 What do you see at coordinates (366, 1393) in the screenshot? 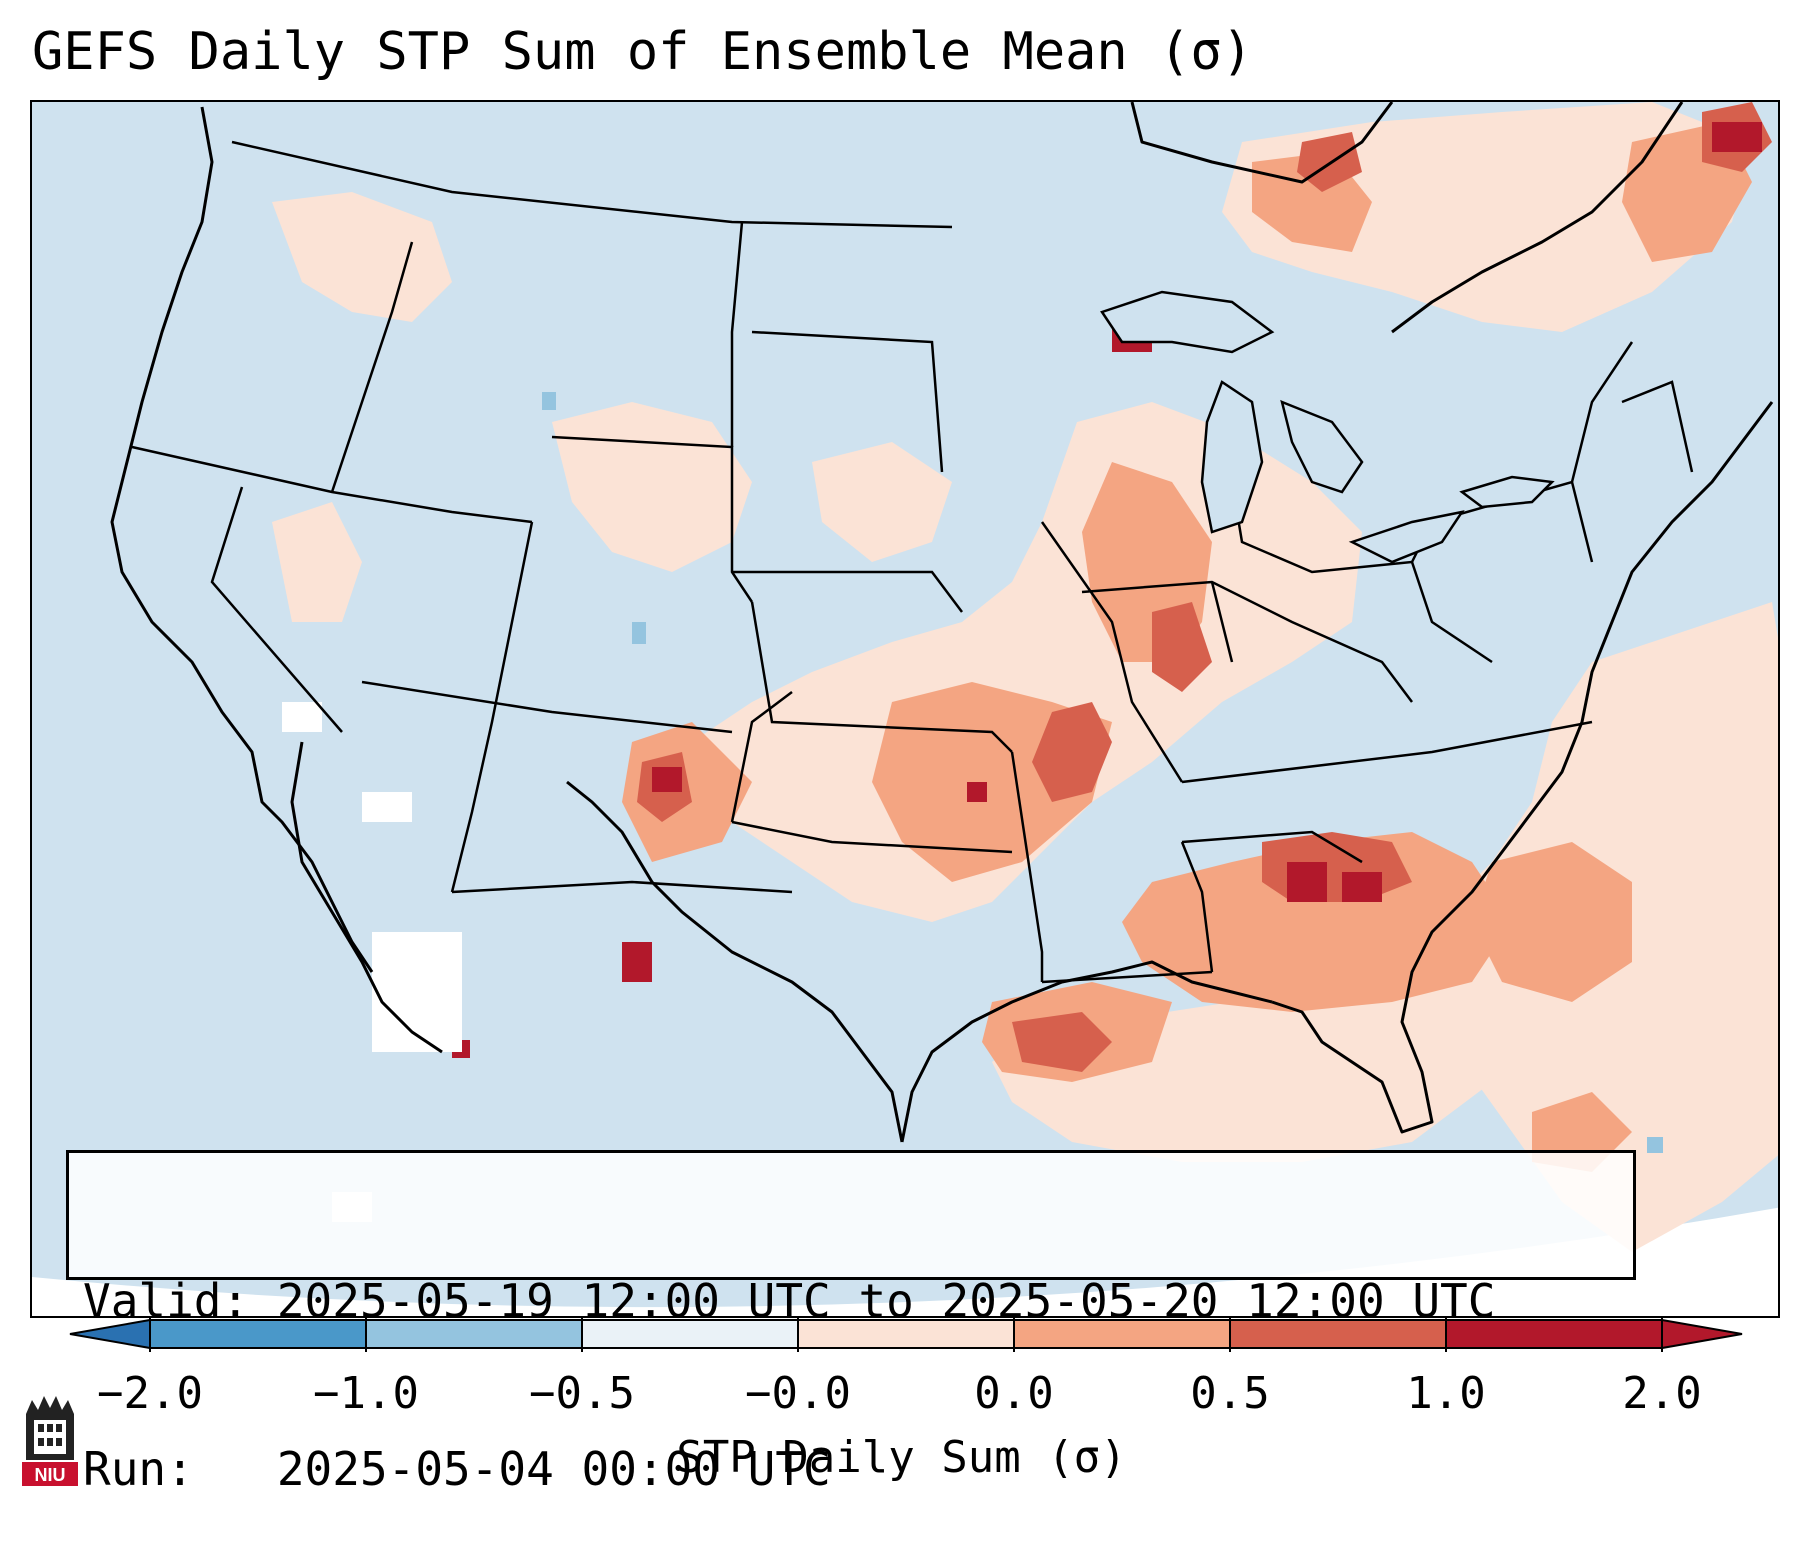
I see `colorbar-tick-label: −1.0` at bounding box center [366, 1393].